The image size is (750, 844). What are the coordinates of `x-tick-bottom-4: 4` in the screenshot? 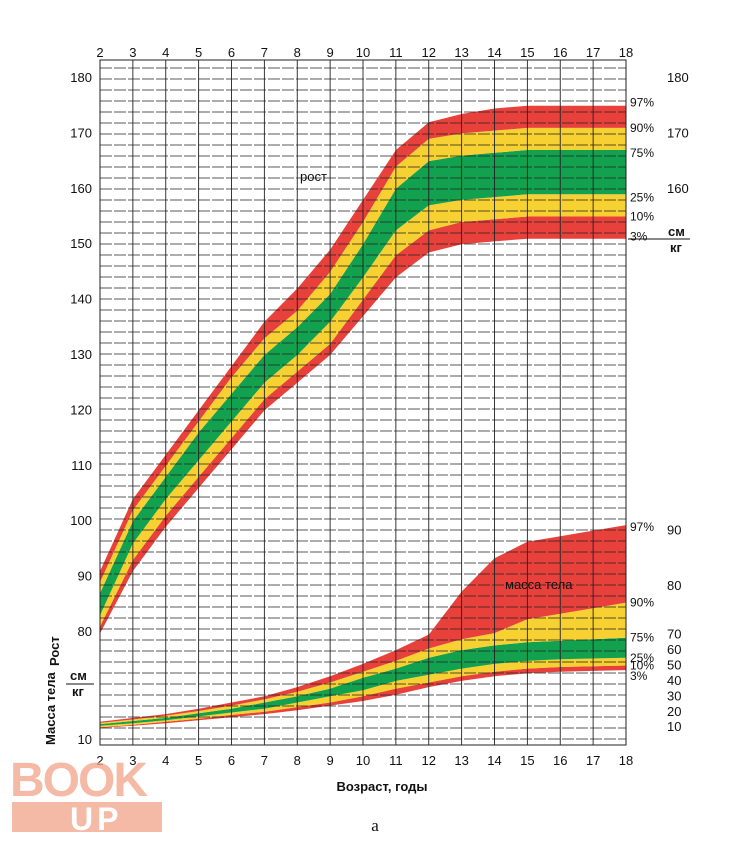 It's located at (165, 760).